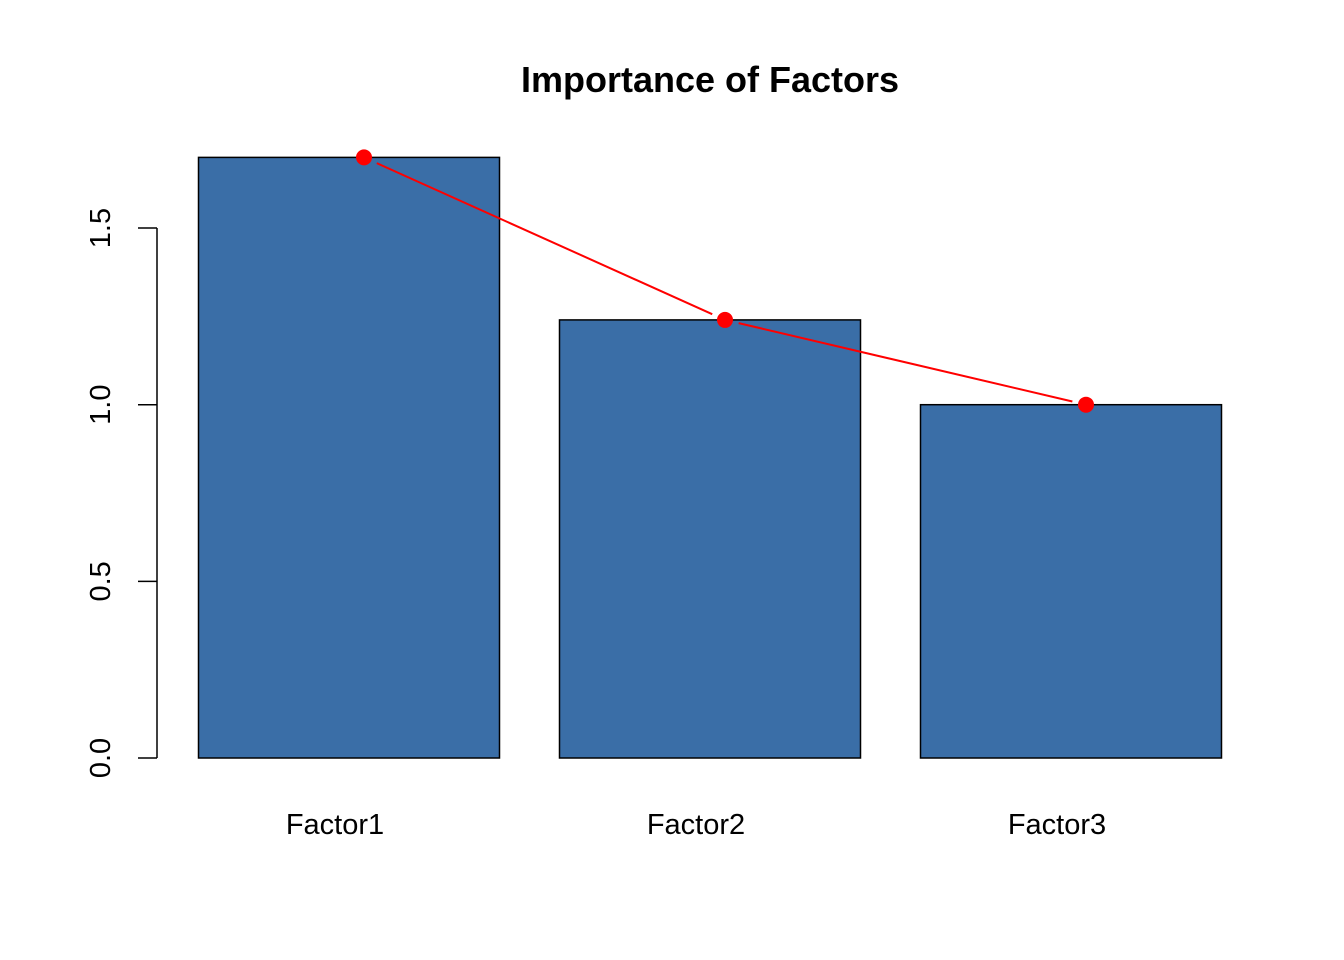 Image resolution: width=1344 pixels, height=960 pixels. Describe the element at coordinates (101, 405) in the screenshot. I see `y-tick-label-2: 1.0` at that location.